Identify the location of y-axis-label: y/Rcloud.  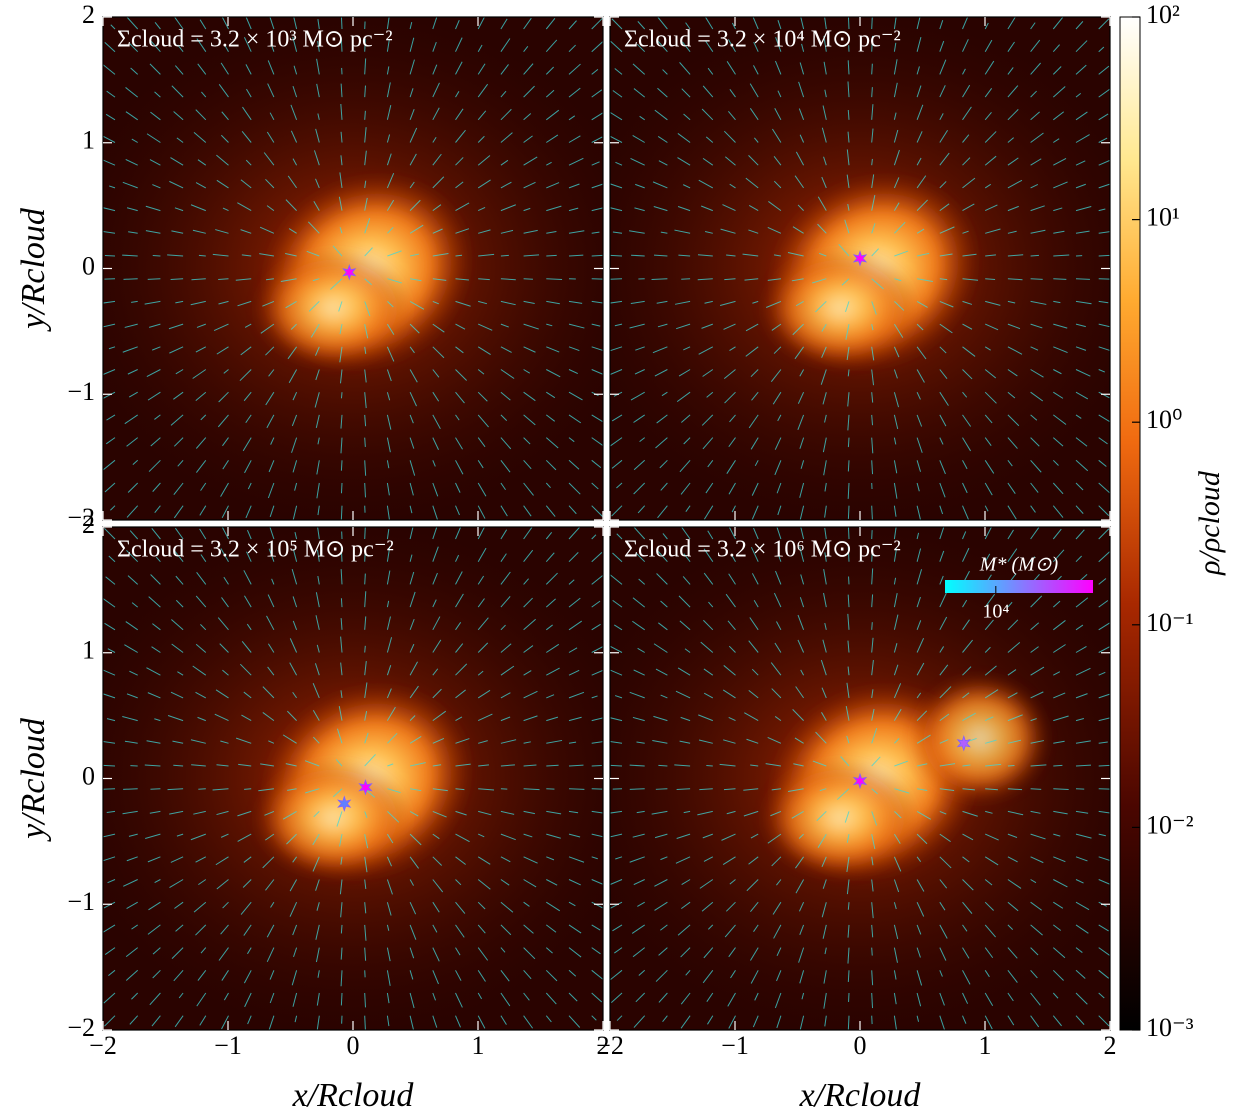
(33, 779).